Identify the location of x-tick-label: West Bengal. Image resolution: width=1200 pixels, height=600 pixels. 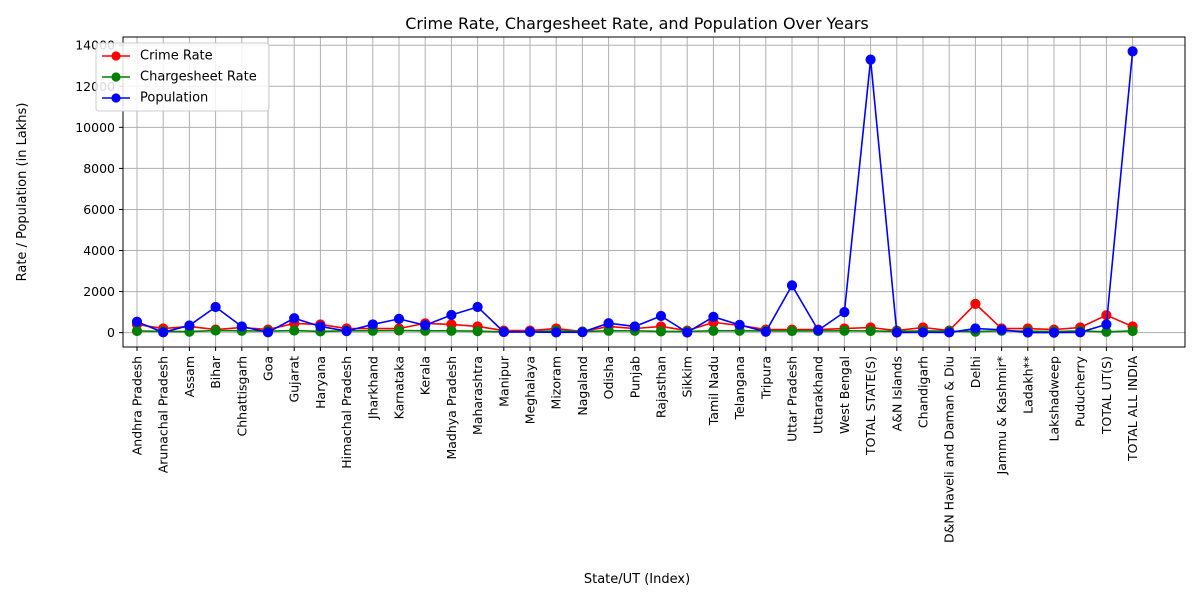
(844, 395).